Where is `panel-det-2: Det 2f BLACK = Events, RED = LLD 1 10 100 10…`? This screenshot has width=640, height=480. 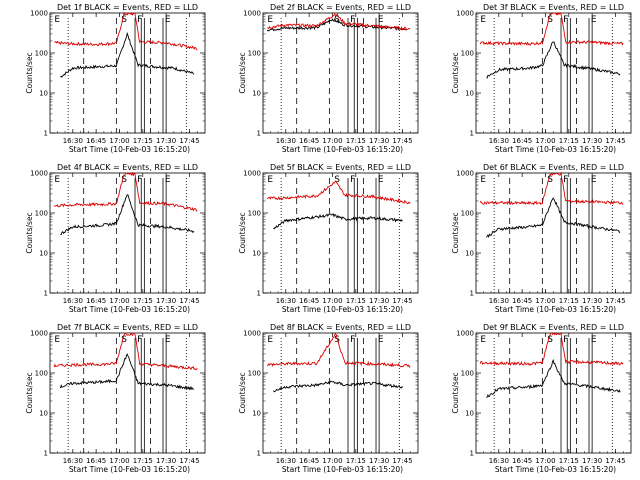
panel-det-2: Det 2f BLACK = Events, RED = LLD 1 10 100 10… is located at coordinates (328, 78).